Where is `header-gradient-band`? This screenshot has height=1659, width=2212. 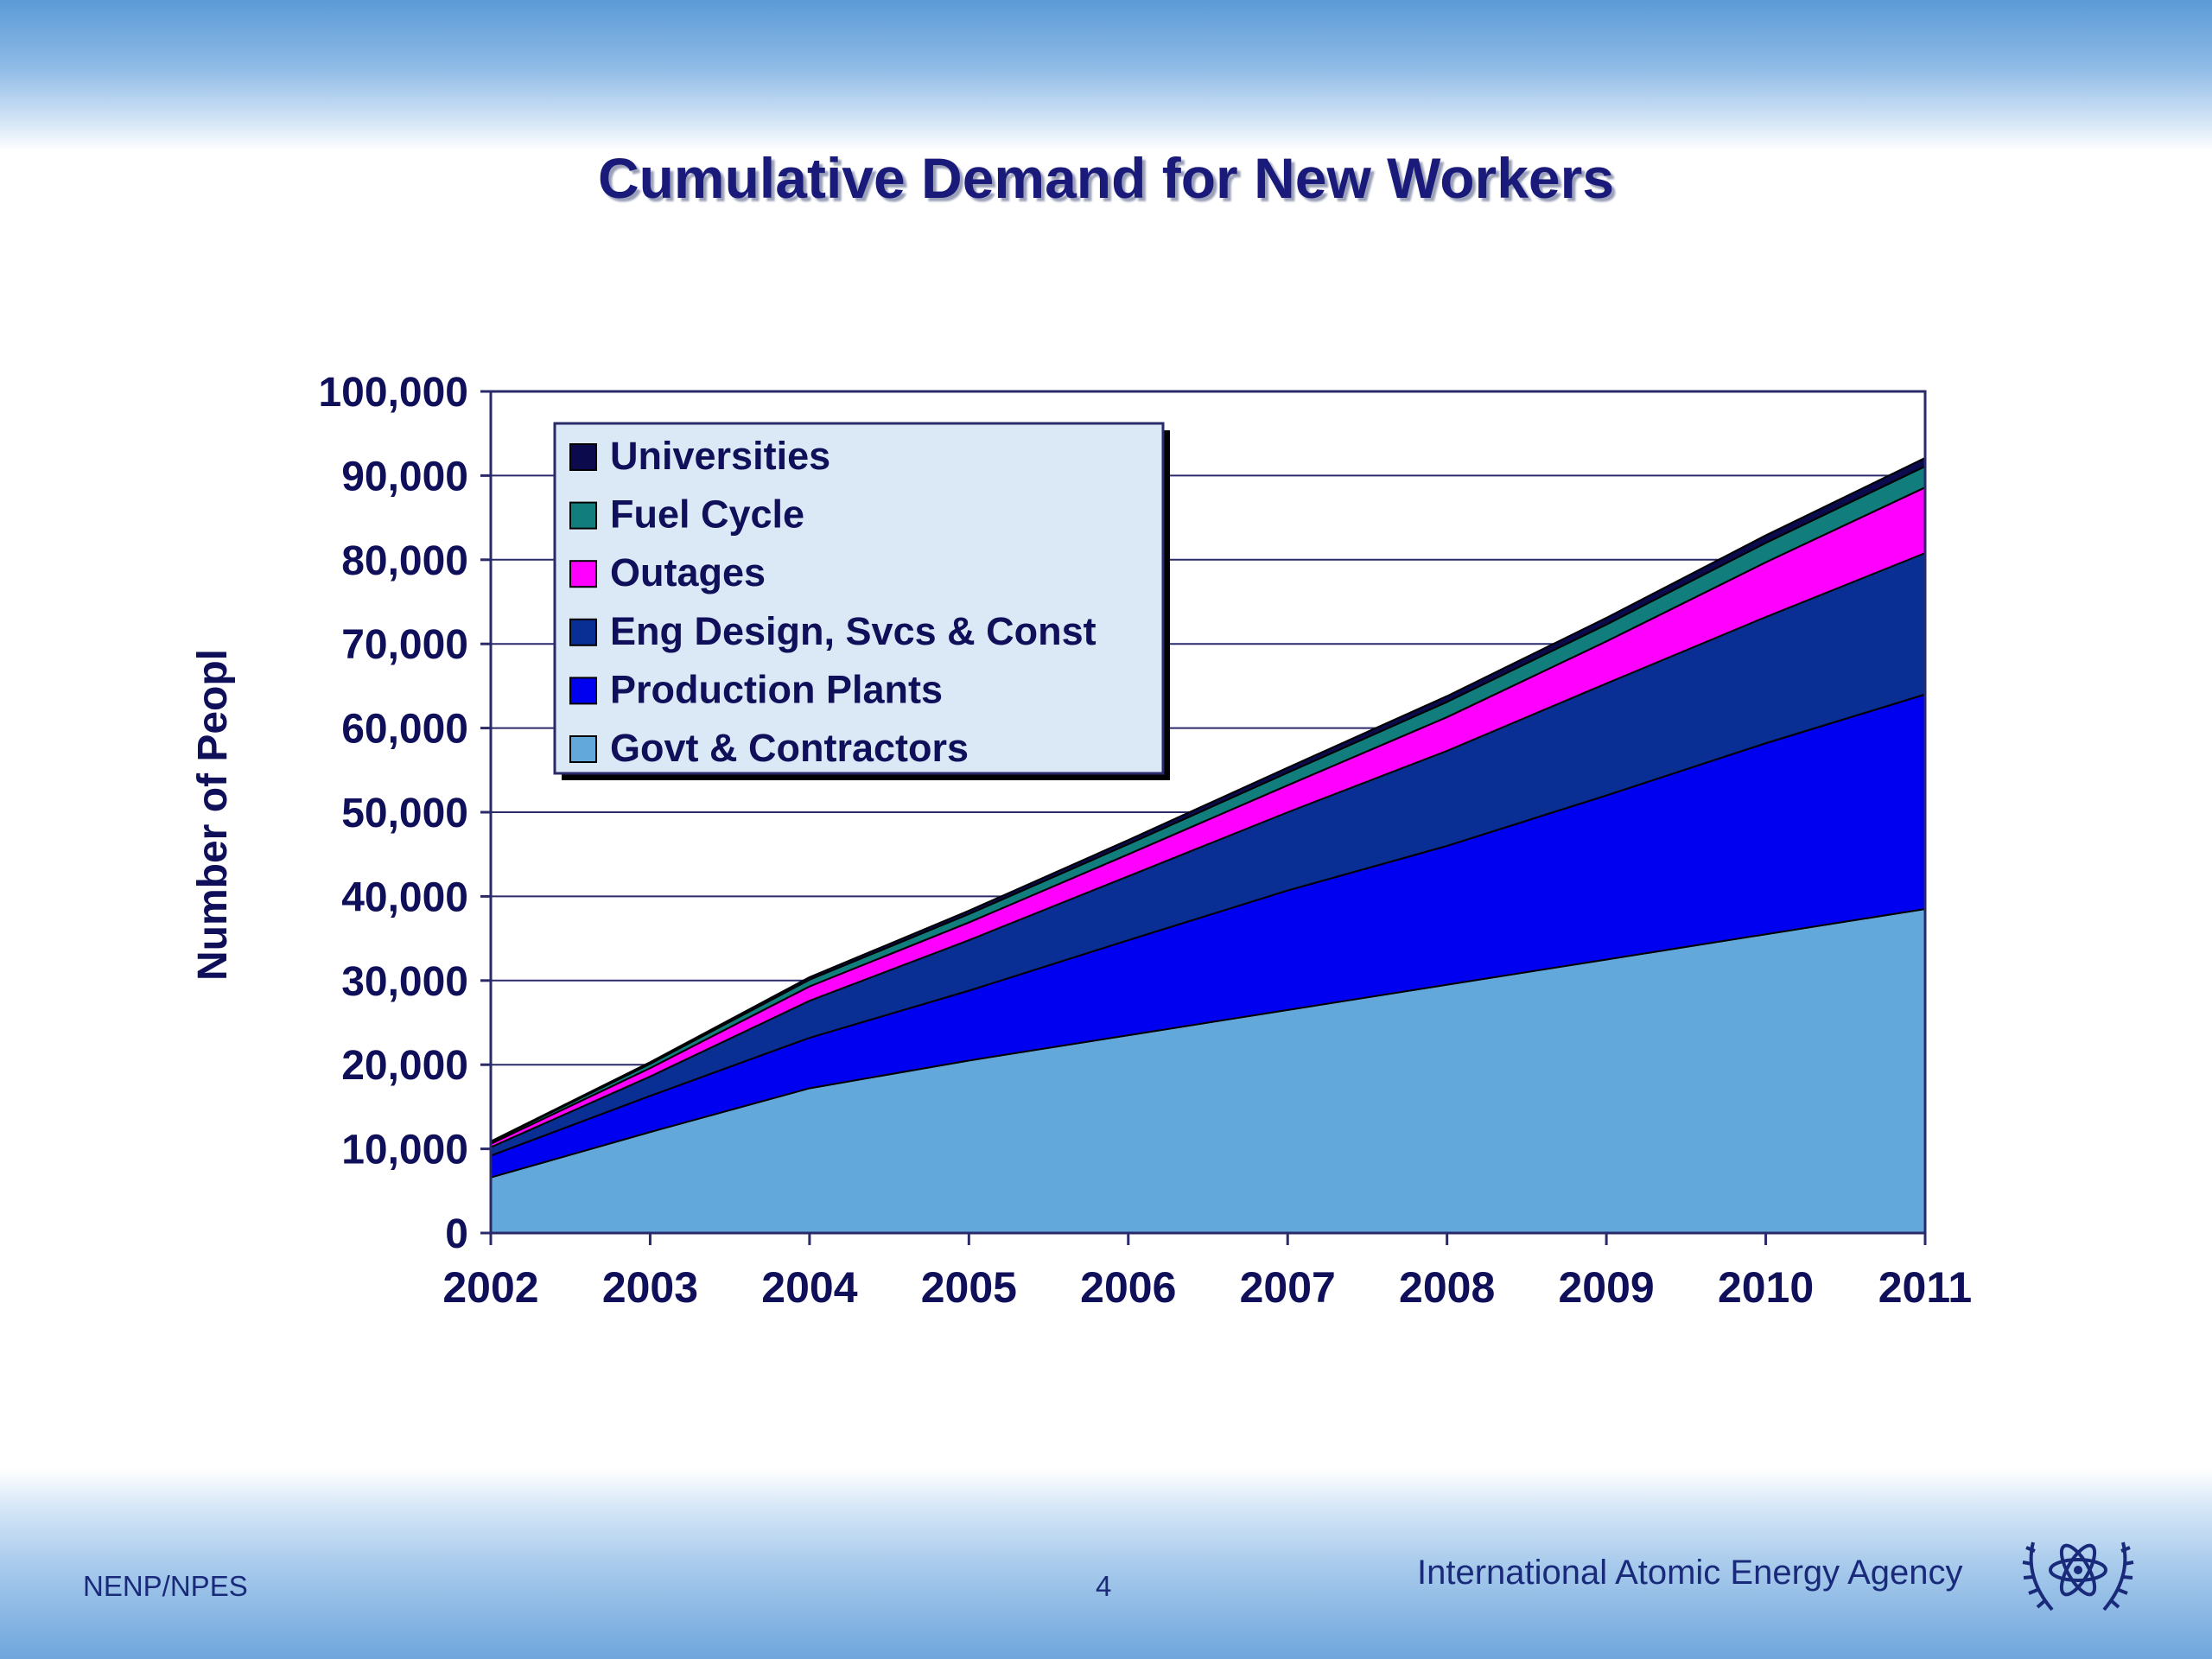 header-gradient-band is located at coordinates (1106, 75).